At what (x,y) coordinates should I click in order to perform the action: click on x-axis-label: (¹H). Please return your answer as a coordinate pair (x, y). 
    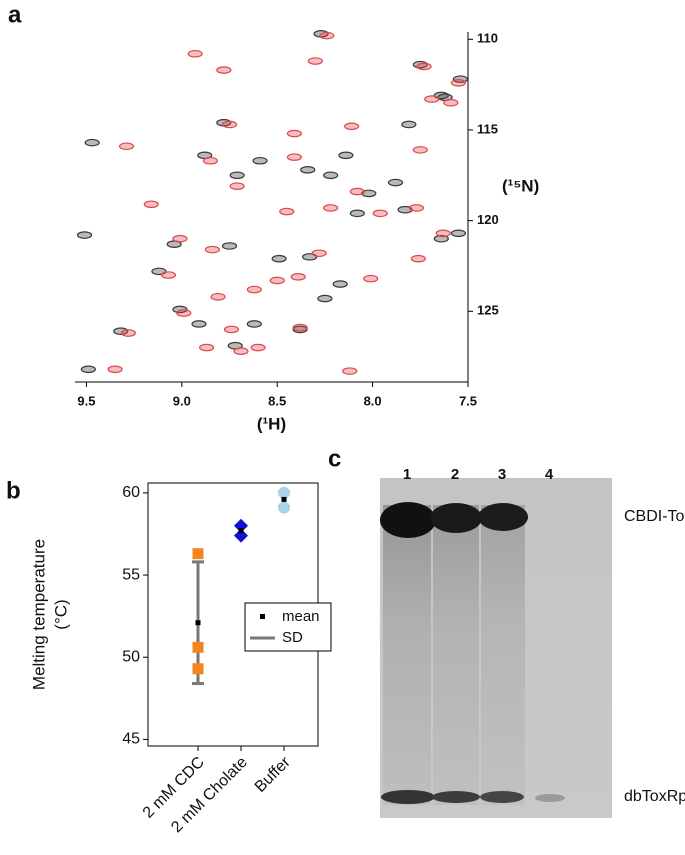
    Looking at the image, I should click on (271, 423).